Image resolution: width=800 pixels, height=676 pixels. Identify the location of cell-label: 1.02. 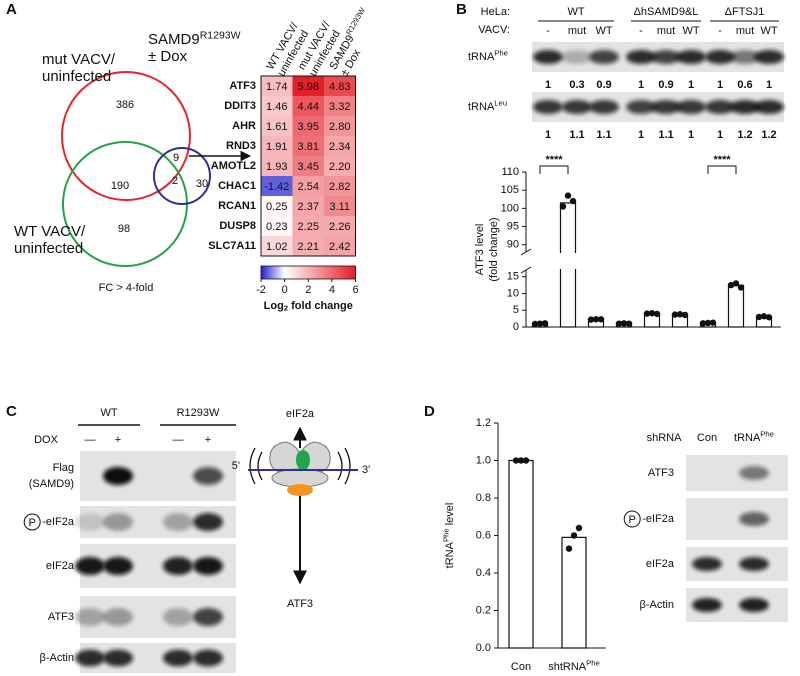
(276, 247).